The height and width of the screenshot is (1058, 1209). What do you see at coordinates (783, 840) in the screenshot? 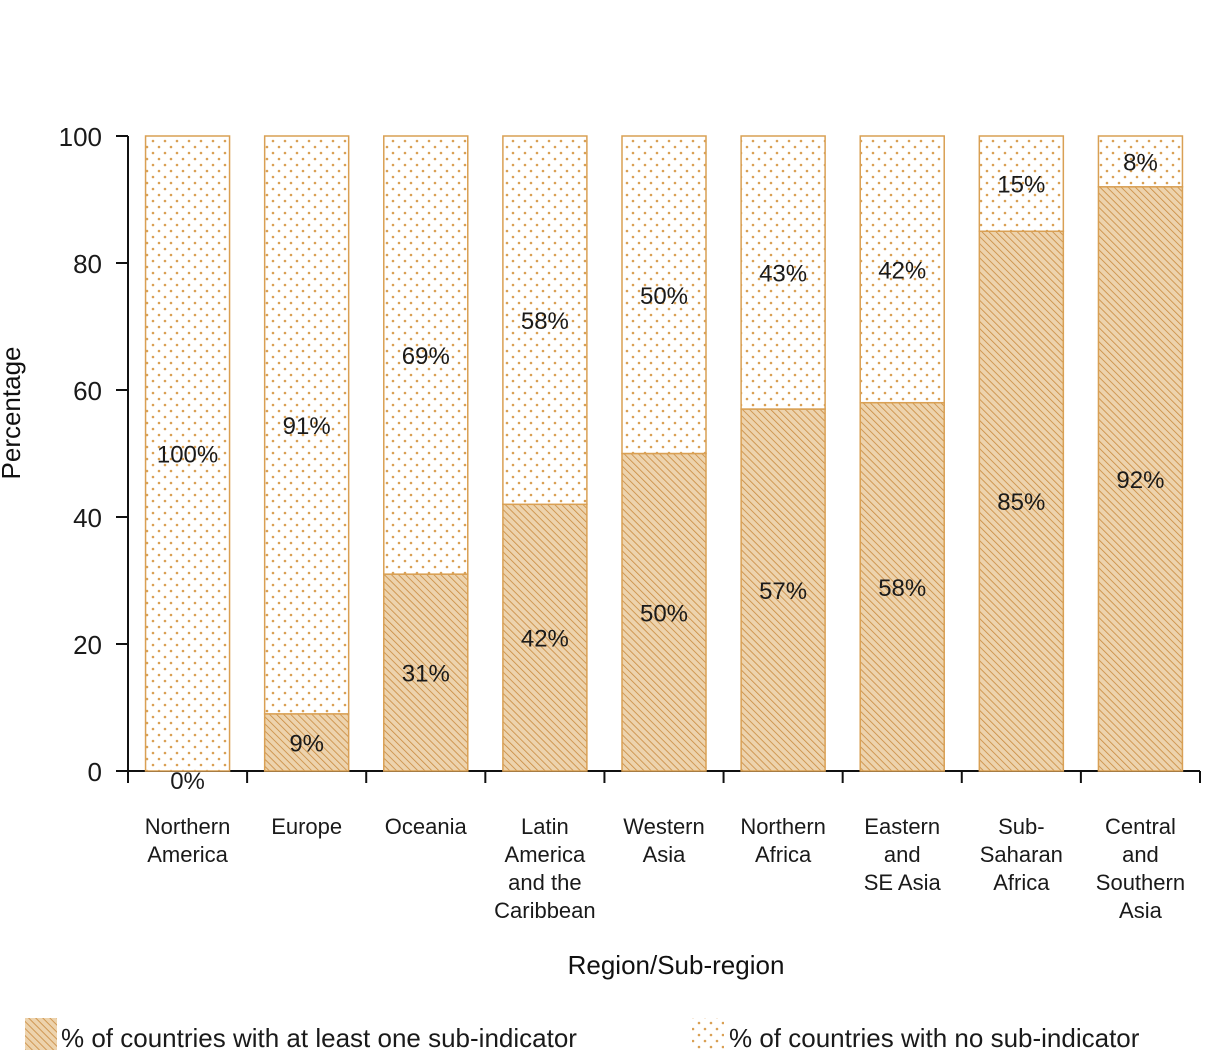
I see `x-tick-label: Northern Africa` at bounding box center [783, 840].